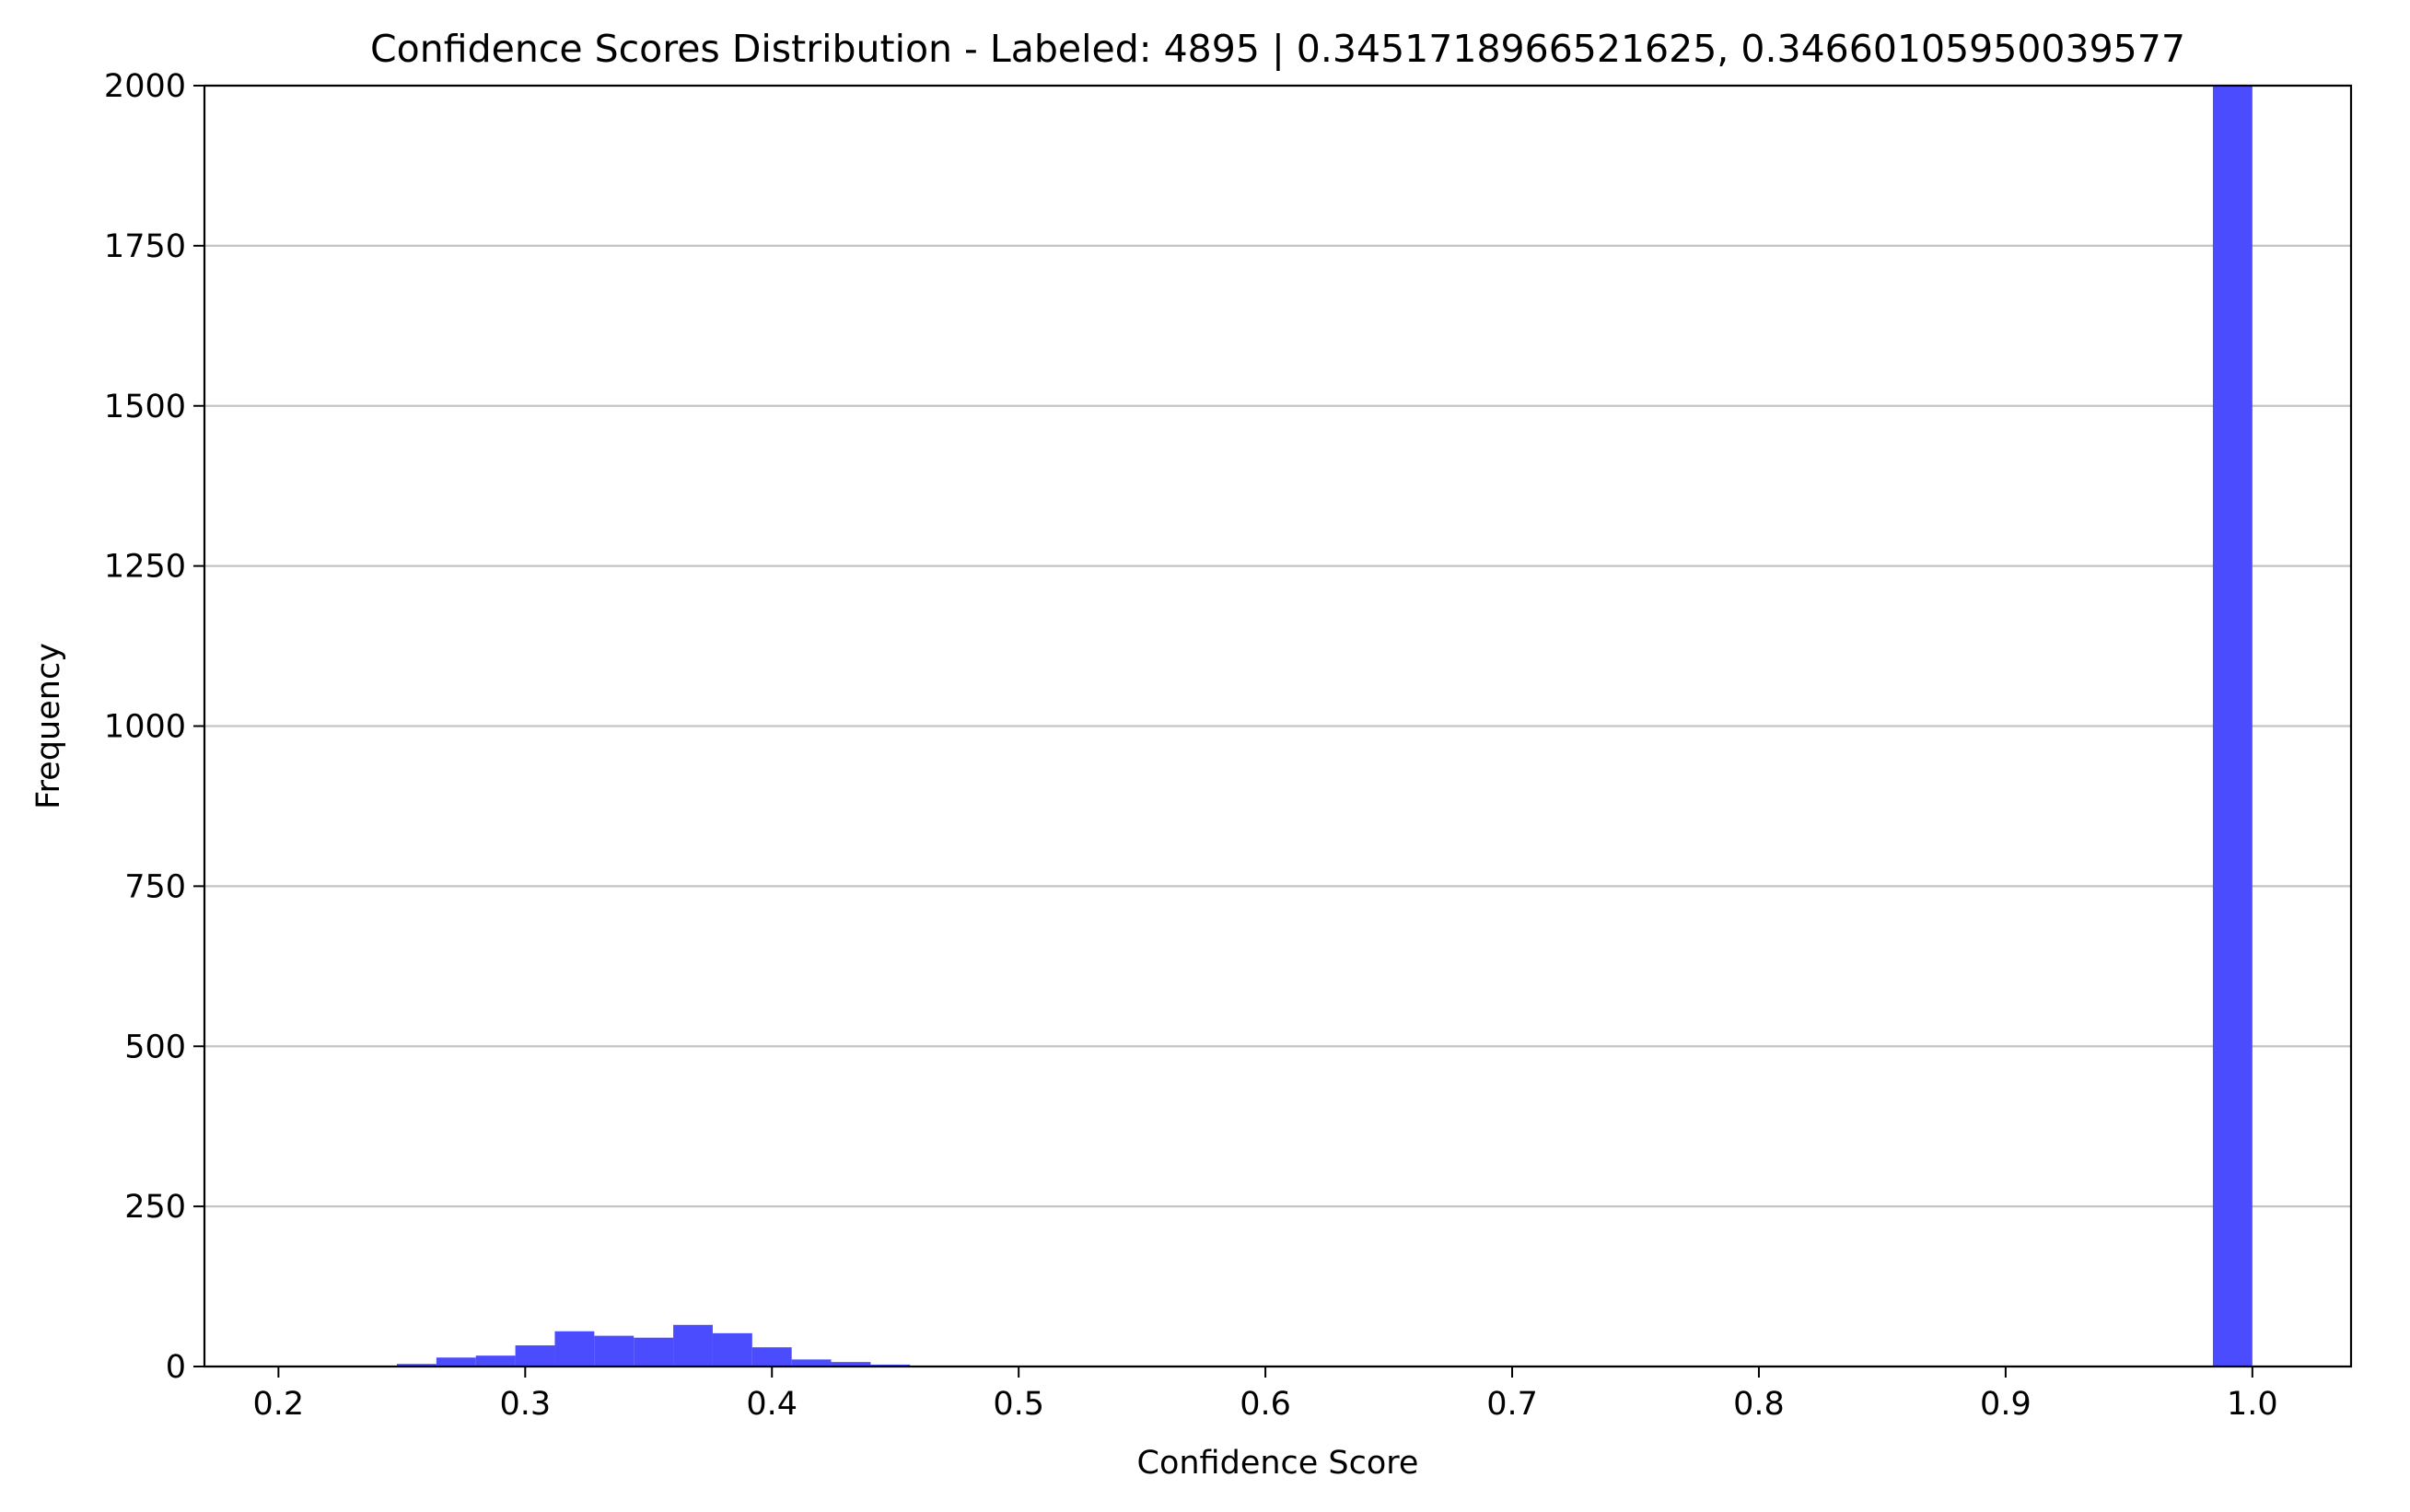 The image size is (2410, 1512). What do you see at coordinates (2006, 1405) in the screenshot?
I see `x-tick-label-7: 0.9` at bounding box center [2006, 1405].